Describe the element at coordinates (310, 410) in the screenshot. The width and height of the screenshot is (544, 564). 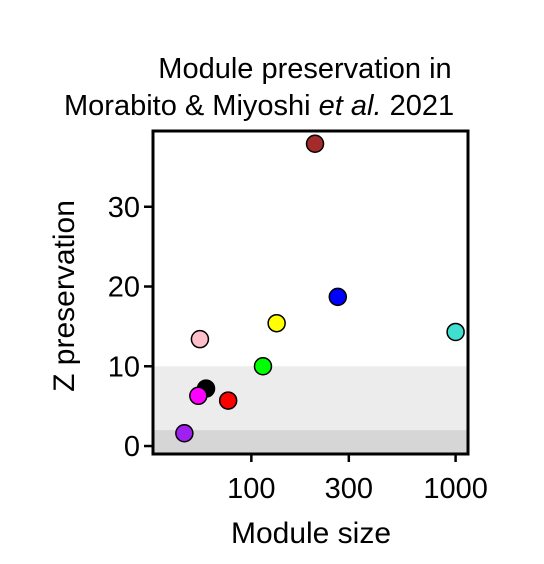
I see `threshold-bands` at that location.